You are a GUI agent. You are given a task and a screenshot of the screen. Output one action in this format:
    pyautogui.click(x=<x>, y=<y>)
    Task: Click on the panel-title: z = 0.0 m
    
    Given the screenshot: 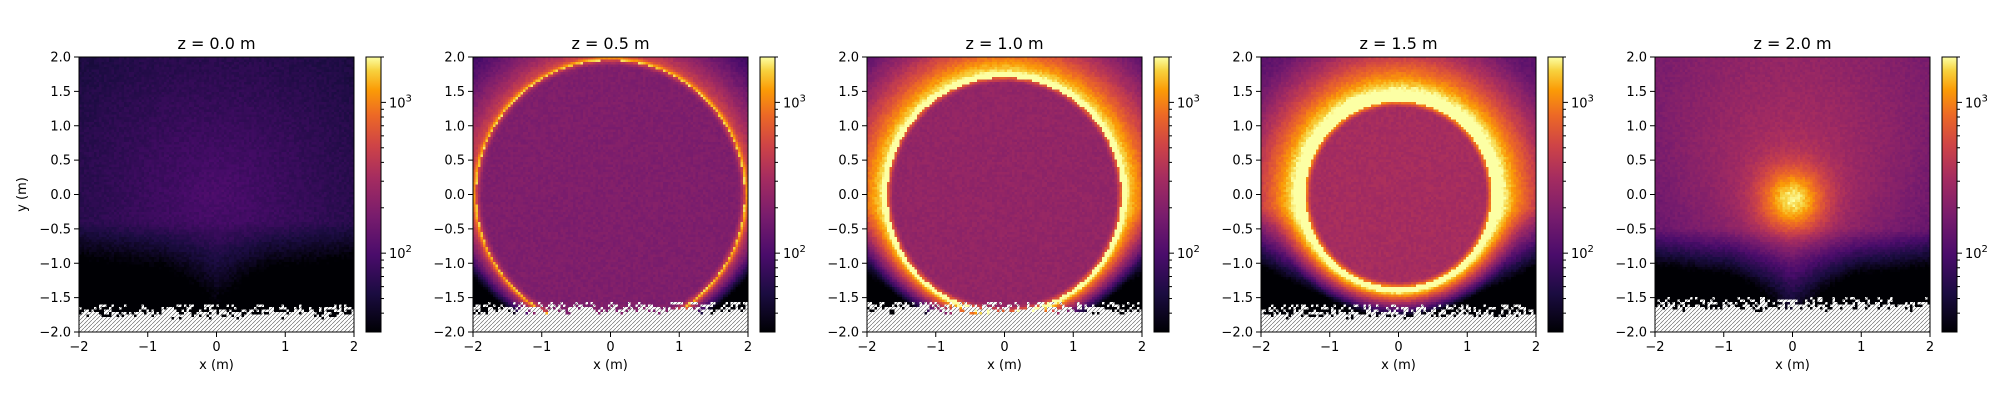 What is the action you would take?
    pyautogui.click(x=216, y=43)
    